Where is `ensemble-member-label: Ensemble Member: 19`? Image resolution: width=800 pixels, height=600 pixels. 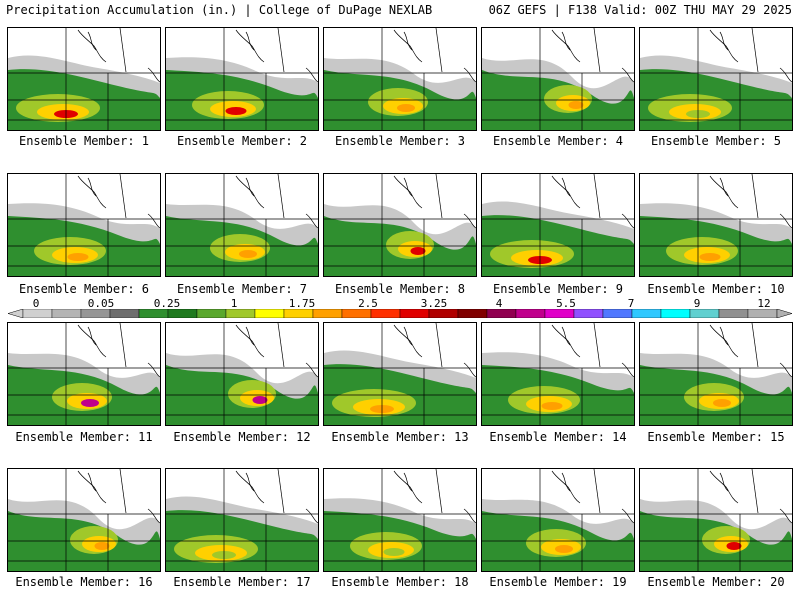
ensemble-member-label: Ensemble Member: 19 is located at coordinates (558, 582).